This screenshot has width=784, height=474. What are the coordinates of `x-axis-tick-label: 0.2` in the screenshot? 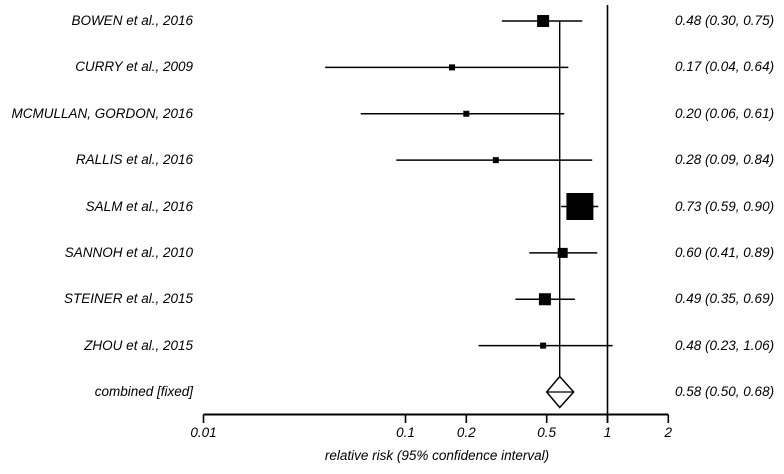 It's located at (466, 432).